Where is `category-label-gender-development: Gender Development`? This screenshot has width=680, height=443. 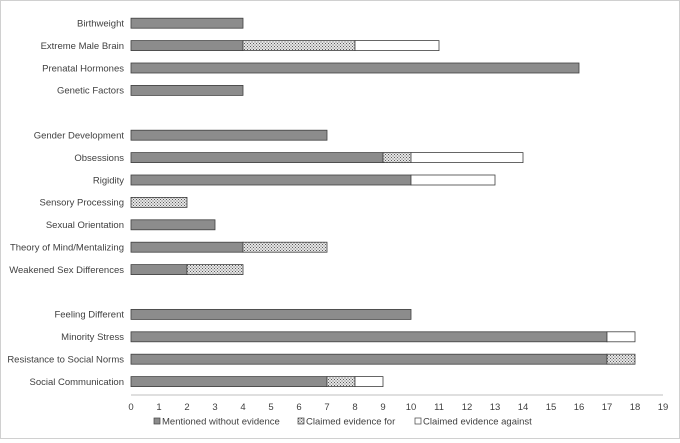 category-label-gender-development: Gender Development is located at coordinates (79, 136).